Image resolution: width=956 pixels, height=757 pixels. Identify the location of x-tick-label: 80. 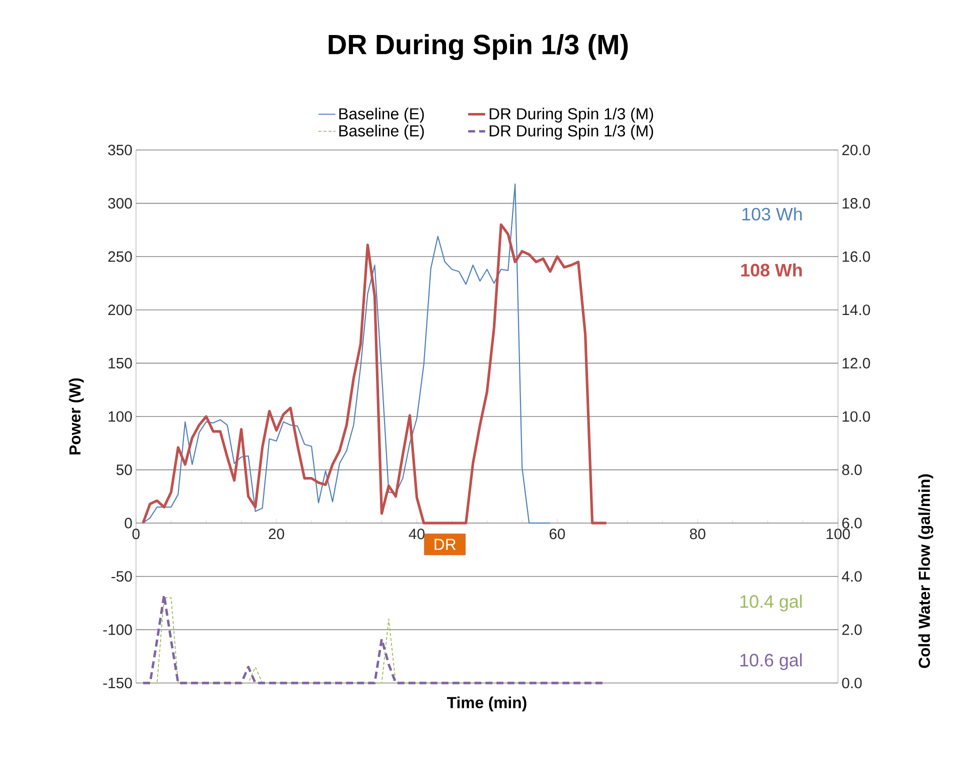
(698, 534).